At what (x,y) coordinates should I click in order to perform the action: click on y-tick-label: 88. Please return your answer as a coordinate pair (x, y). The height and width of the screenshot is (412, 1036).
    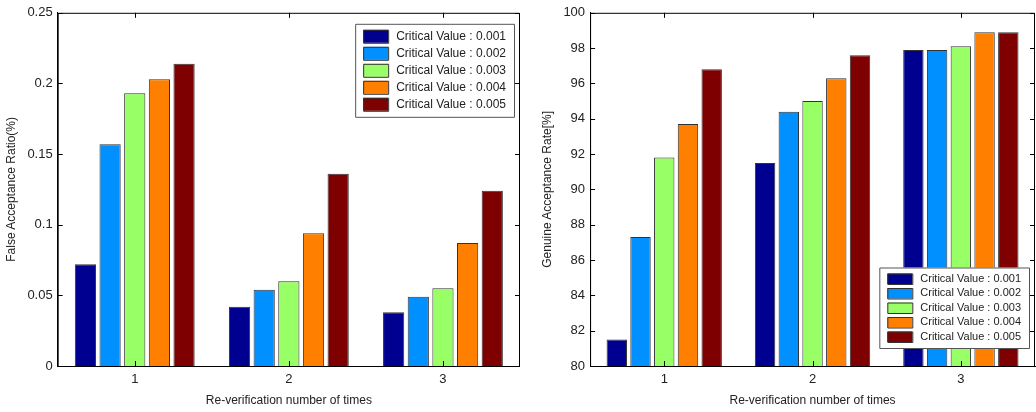
    Looking at the image, I should click on (578, 224).